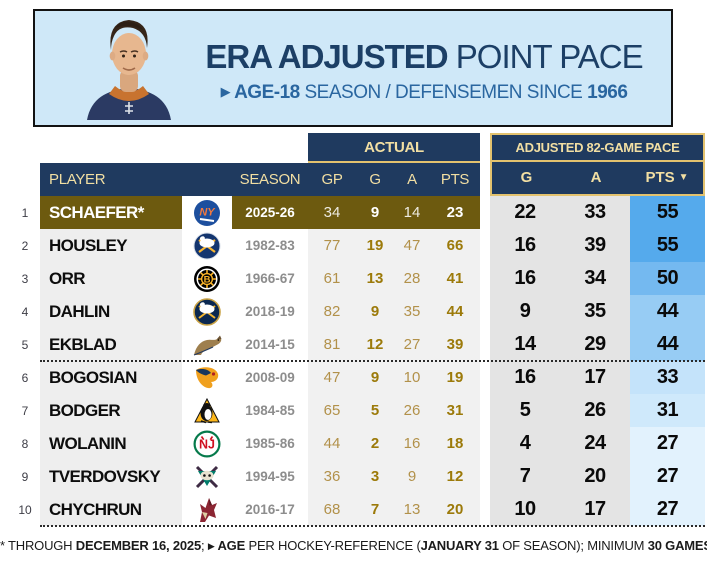 Image resolution: width=707 pixels, height=582 pixels. What do you see at coordinates (667, 177) in the screenshot?
I see `col-adj-points-sort: PTS ▼` at bounding box center [667, 177].